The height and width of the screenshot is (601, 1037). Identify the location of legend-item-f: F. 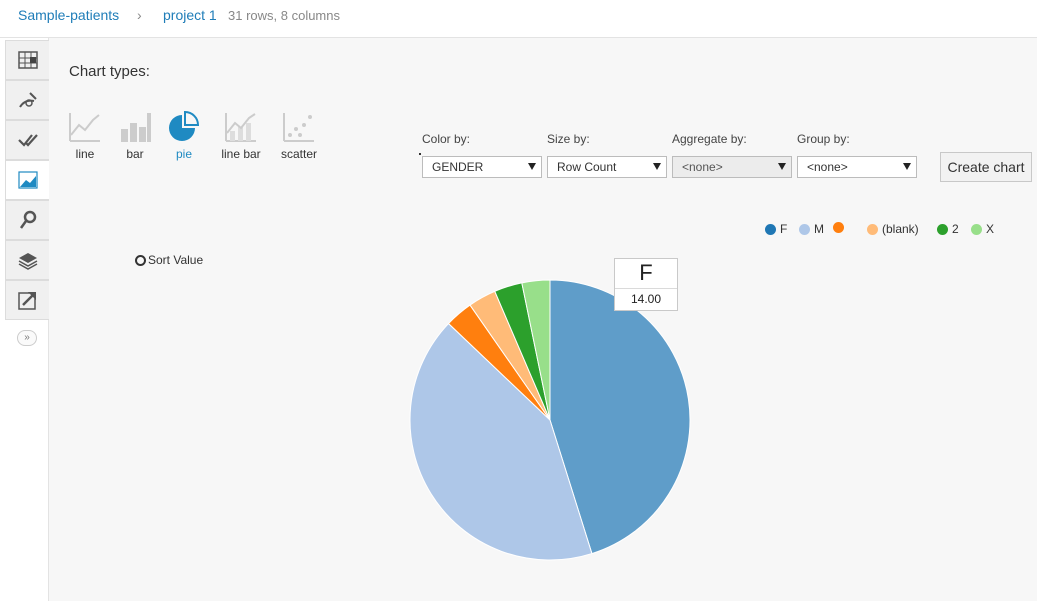
(776, 229).